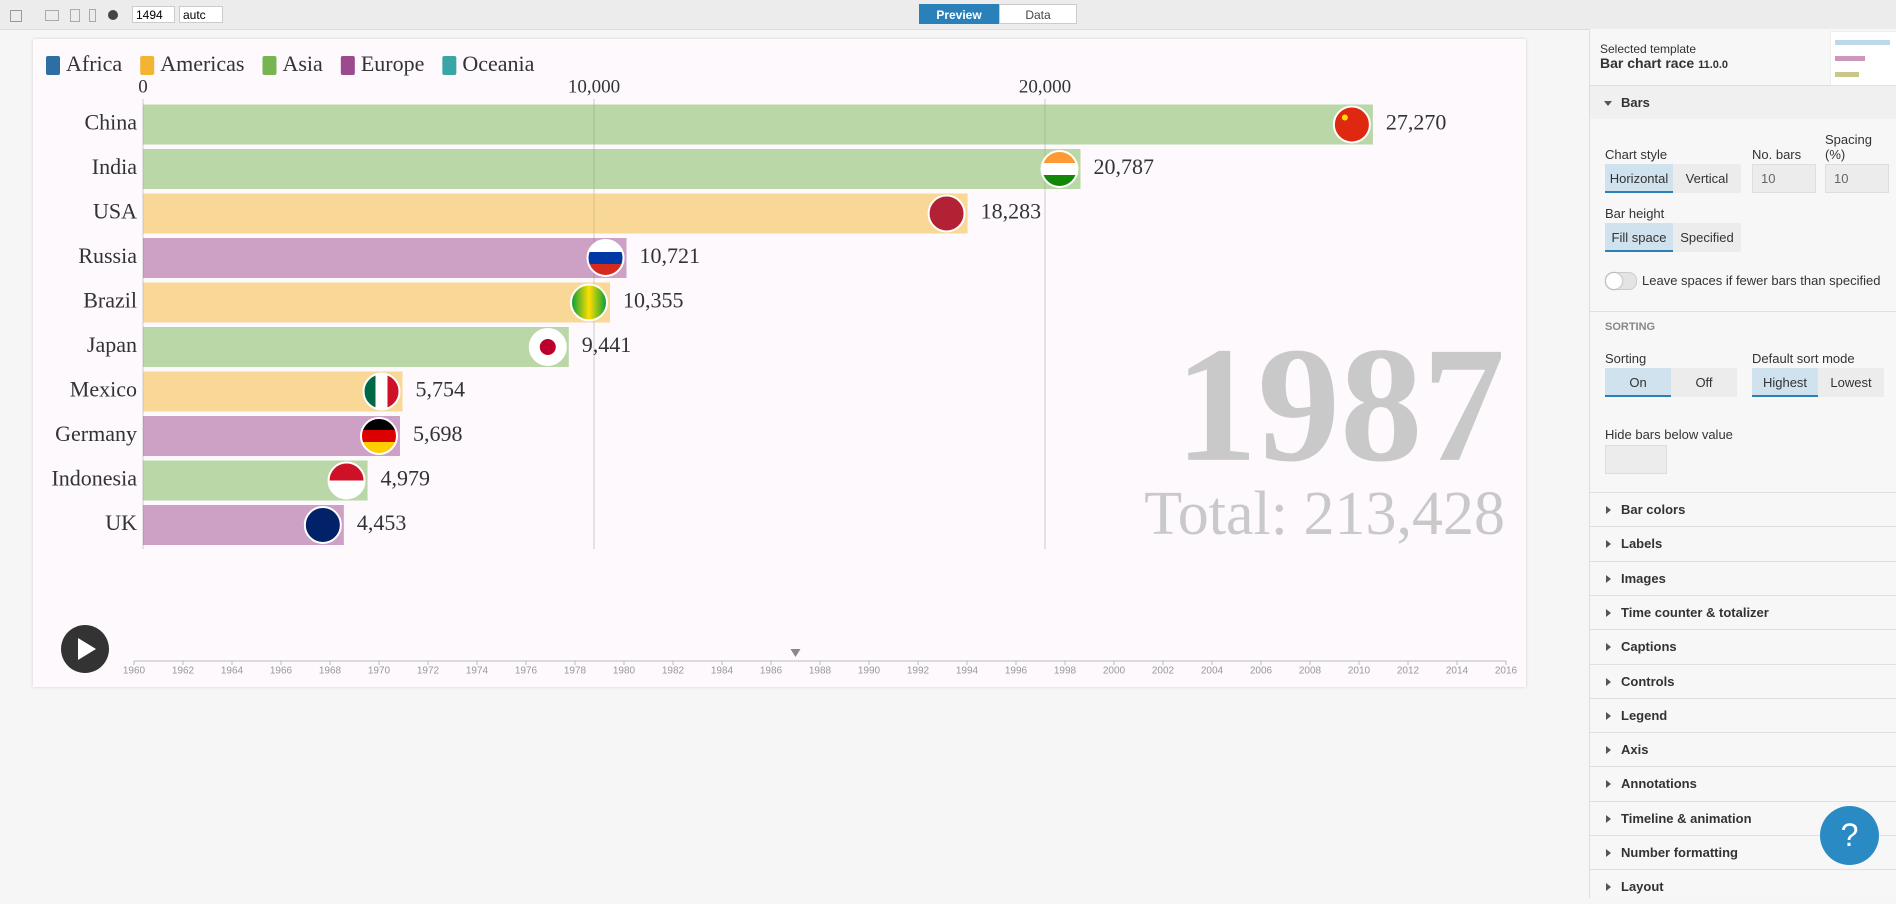  I want to click on timeline-label: 1986, so click(771, 671).